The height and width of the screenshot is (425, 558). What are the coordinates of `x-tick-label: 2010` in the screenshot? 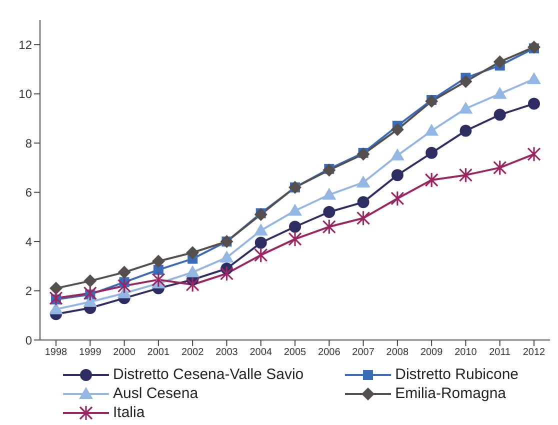 It's located at (466, 352).